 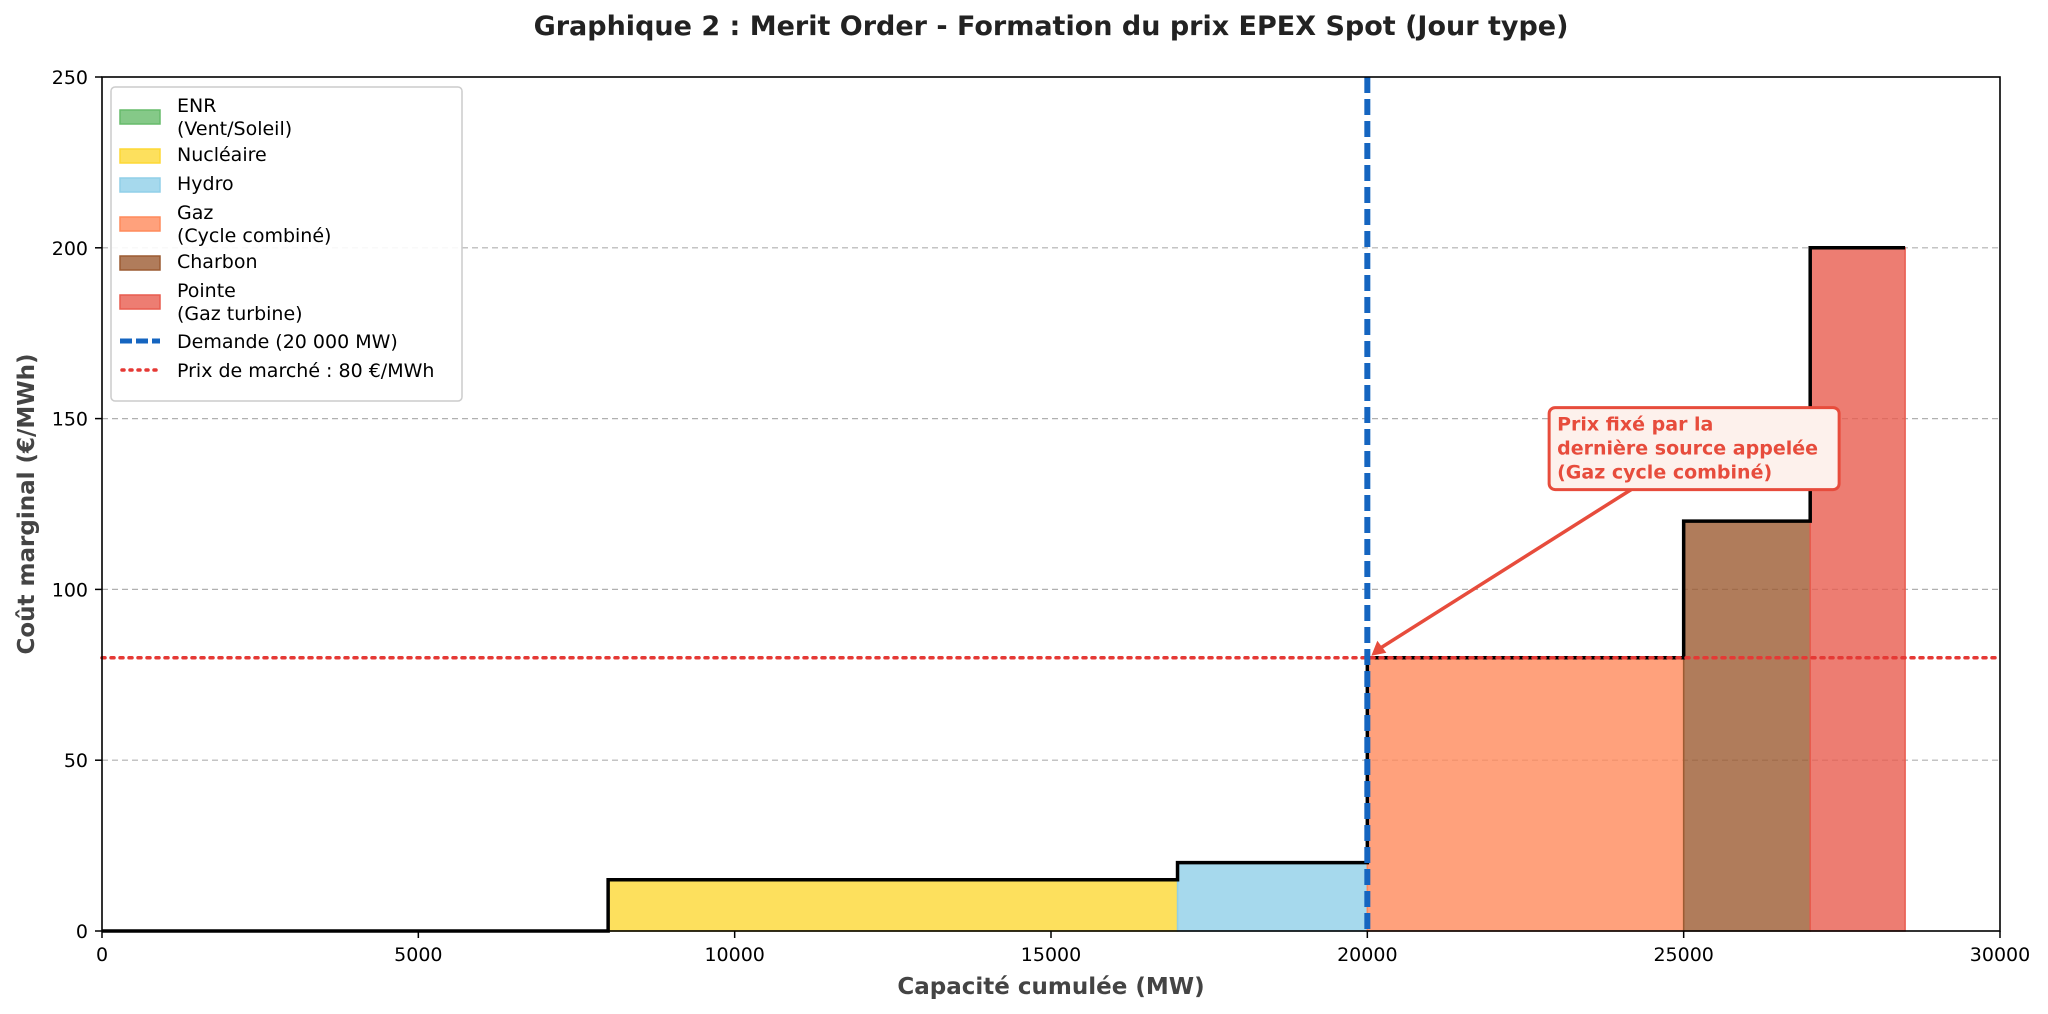 What do you see at coordinates (1379, 648) in the screenshot?
I see `annotation-arrowhead` at bounding box center [1379, 648].